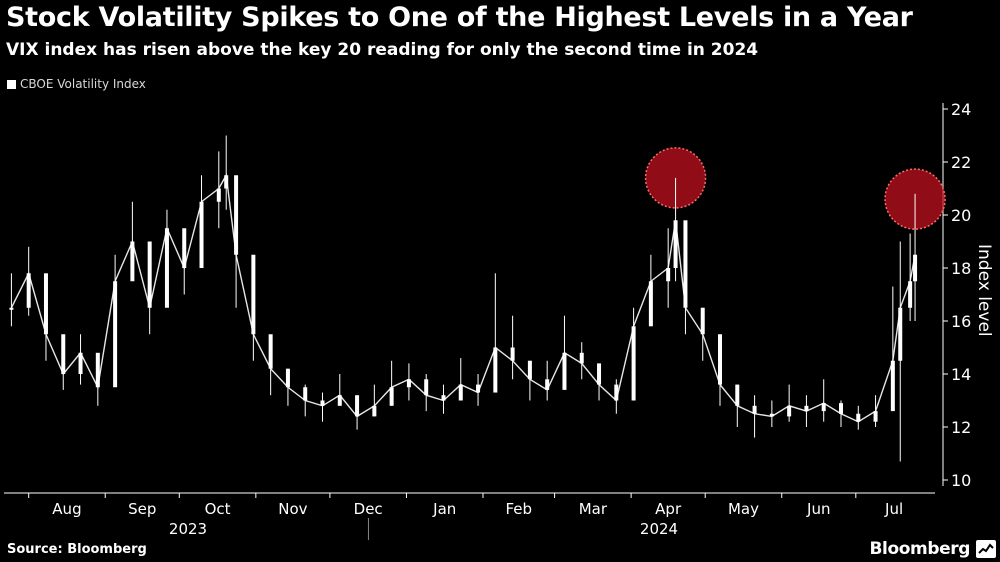  Describe the element at coordinates (986, 549) in the screenshot. I see `bloomberg-chart-icon` at that location.